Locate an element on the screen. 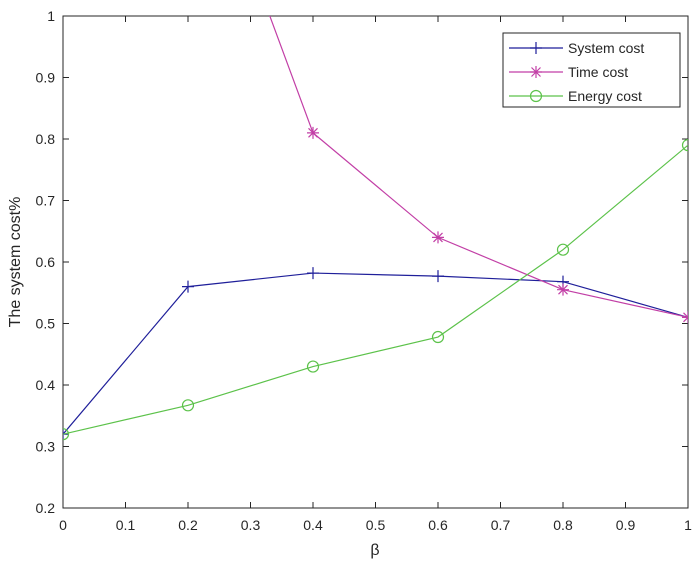 This screenshot has height=576, width=699. x-axis-label: β is located at coordinates (374, 550).